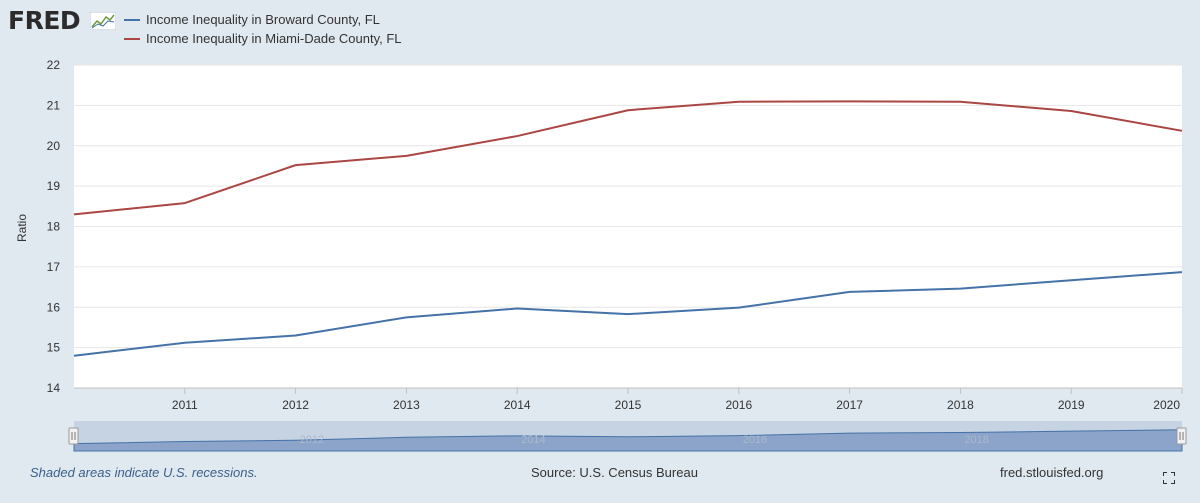 This screenshot has height=503, width=1200. Describe the element at coordinates (44, 20) in the screenshot. I see `fred-logo: FRED` at that location.